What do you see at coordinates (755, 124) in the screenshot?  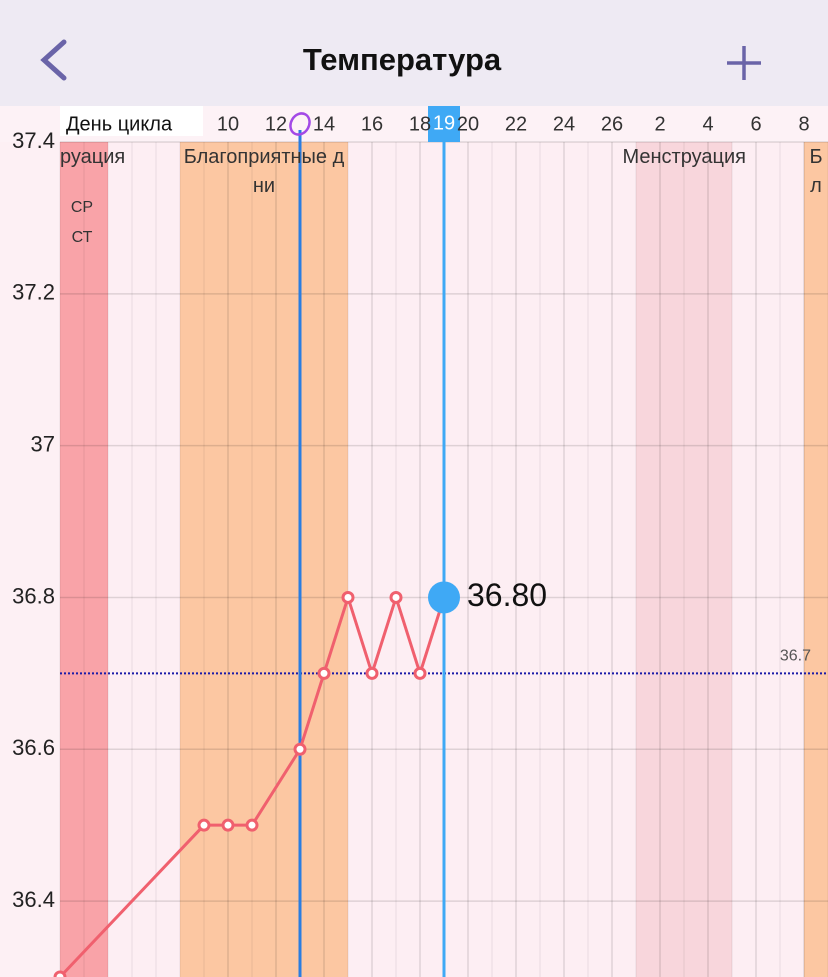 I see `x-tick-label: 6` at bounding box center [755, 124].